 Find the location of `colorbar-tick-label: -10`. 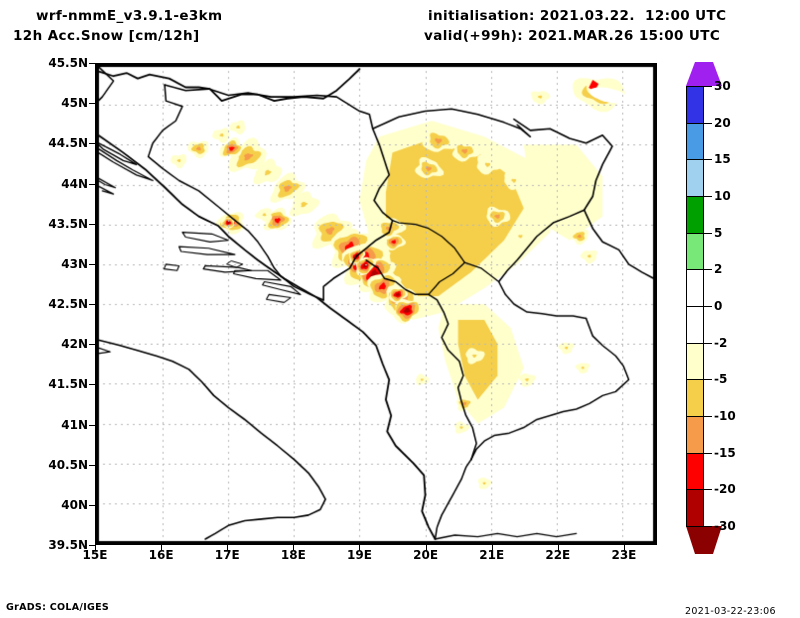

colorbar-tick-label: -10 is located at coordinates (725, 416).